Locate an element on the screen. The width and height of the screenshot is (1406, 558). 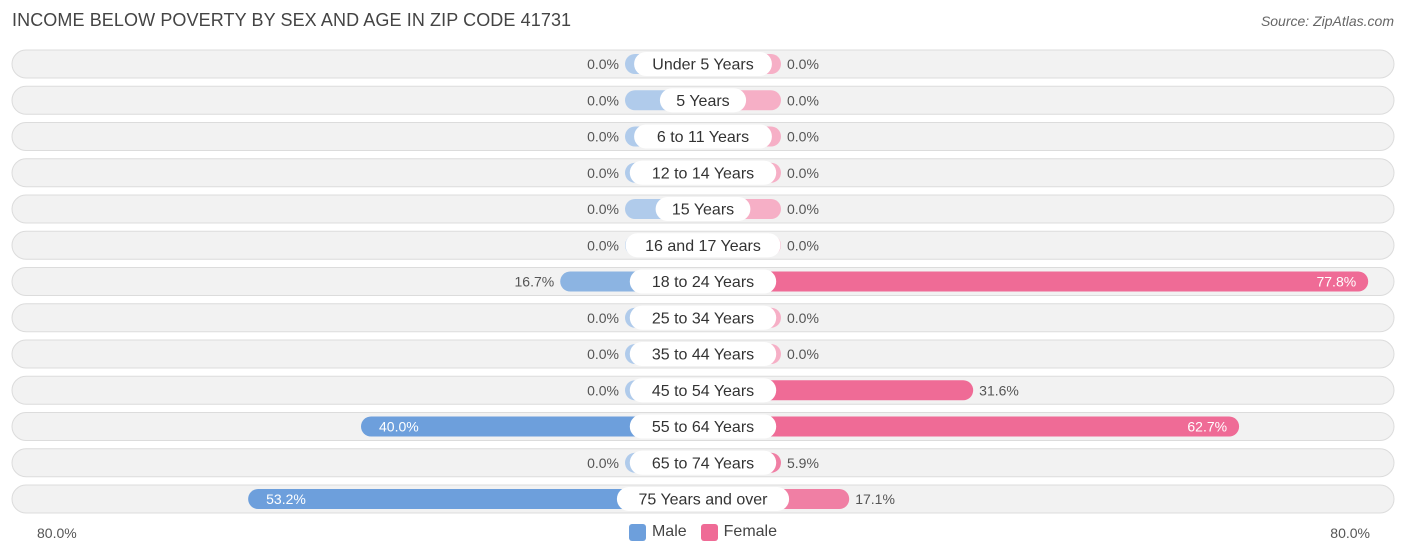
value-label-female: 77.8% is located at coordinates (1336, 282).